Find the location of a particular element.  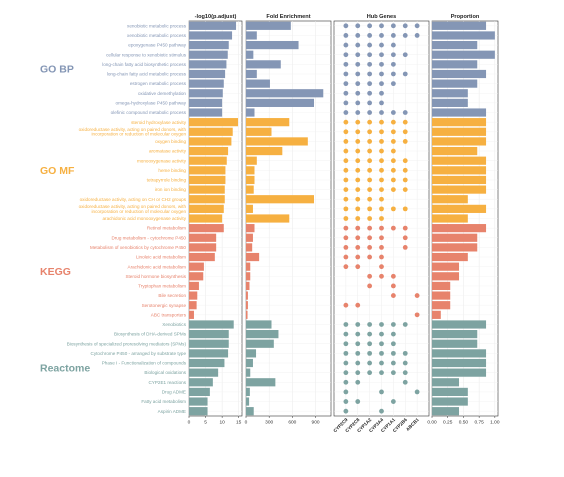

term-label: iron ion binding is located at coordinates (171, 189).